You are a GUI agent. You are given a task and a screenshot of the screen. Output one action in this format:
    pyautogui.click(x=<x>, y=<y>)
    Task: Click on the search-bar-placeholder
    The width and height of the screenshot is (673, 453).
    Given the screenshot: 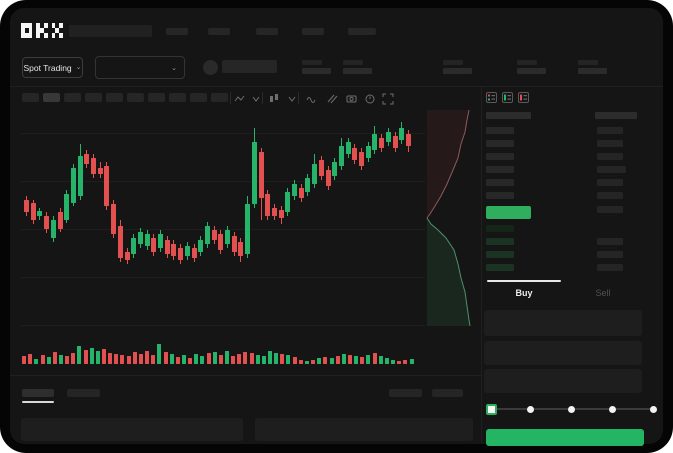 What is the action you would take?
    pyautogui.click(x=110, y=31)
    